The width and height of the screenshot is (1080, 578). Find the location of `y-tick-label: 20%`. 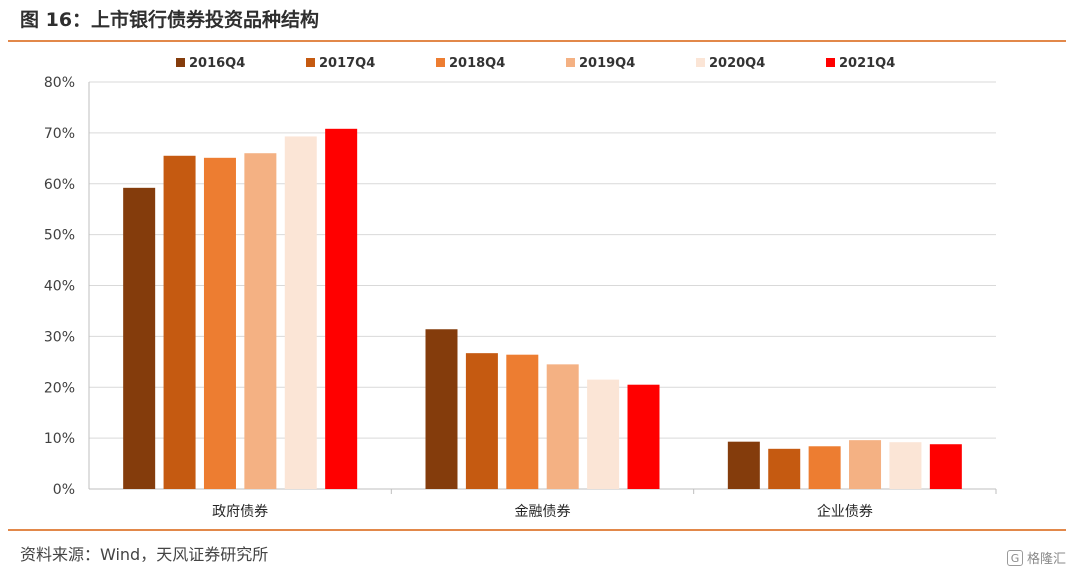

y-tick-label: 20% is located at coordinates (59, 388).